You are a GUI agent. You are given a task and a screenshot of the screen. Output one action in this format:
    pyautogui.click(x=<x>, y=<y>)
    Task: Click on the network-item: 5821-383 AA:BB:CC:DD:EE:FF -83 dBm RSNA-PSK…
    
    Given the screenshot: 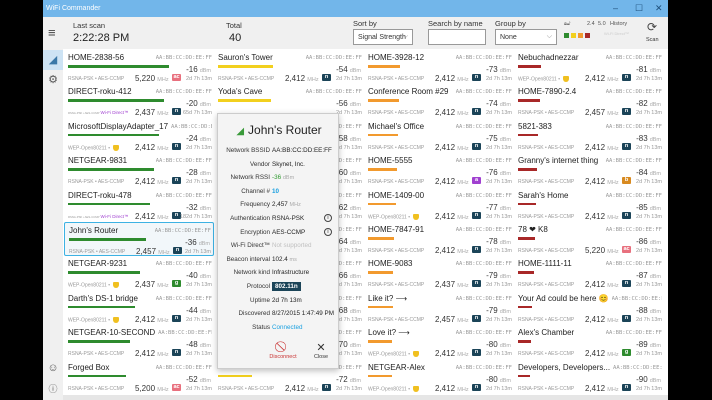 What is the action you would take?
    pyautogui.click(x=589, y=136)
    